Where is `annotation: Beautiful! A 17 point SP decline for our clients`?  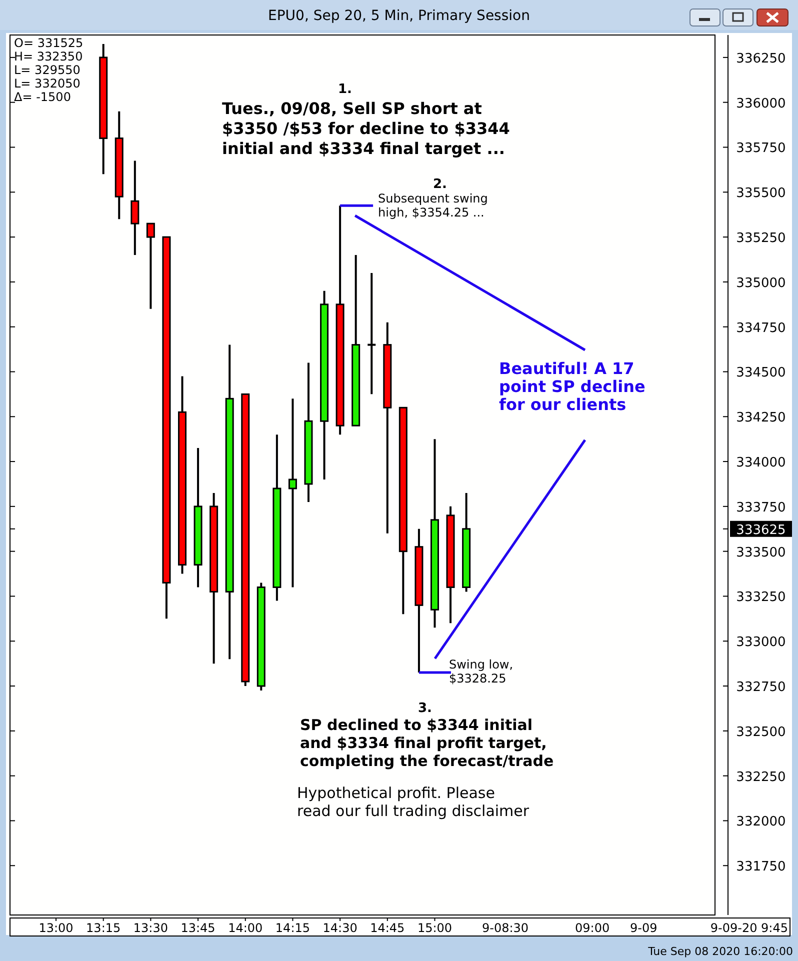 annotation: Beautiful! A 17 point SP decline for our clients is located at coordinates (572, 386).